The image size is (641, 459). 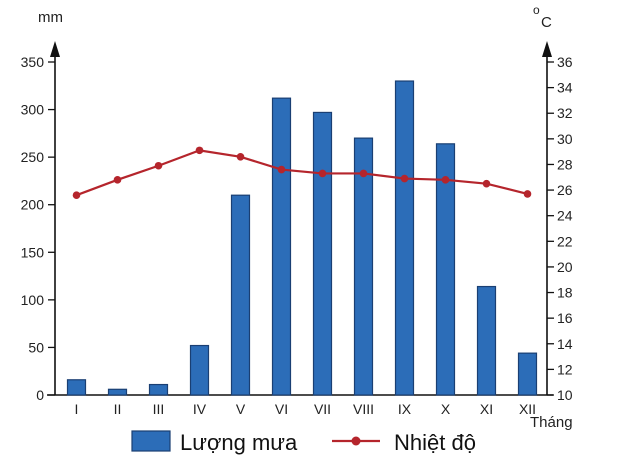 I want to click on right-tick-label: 26, so click(x=565, y=190).